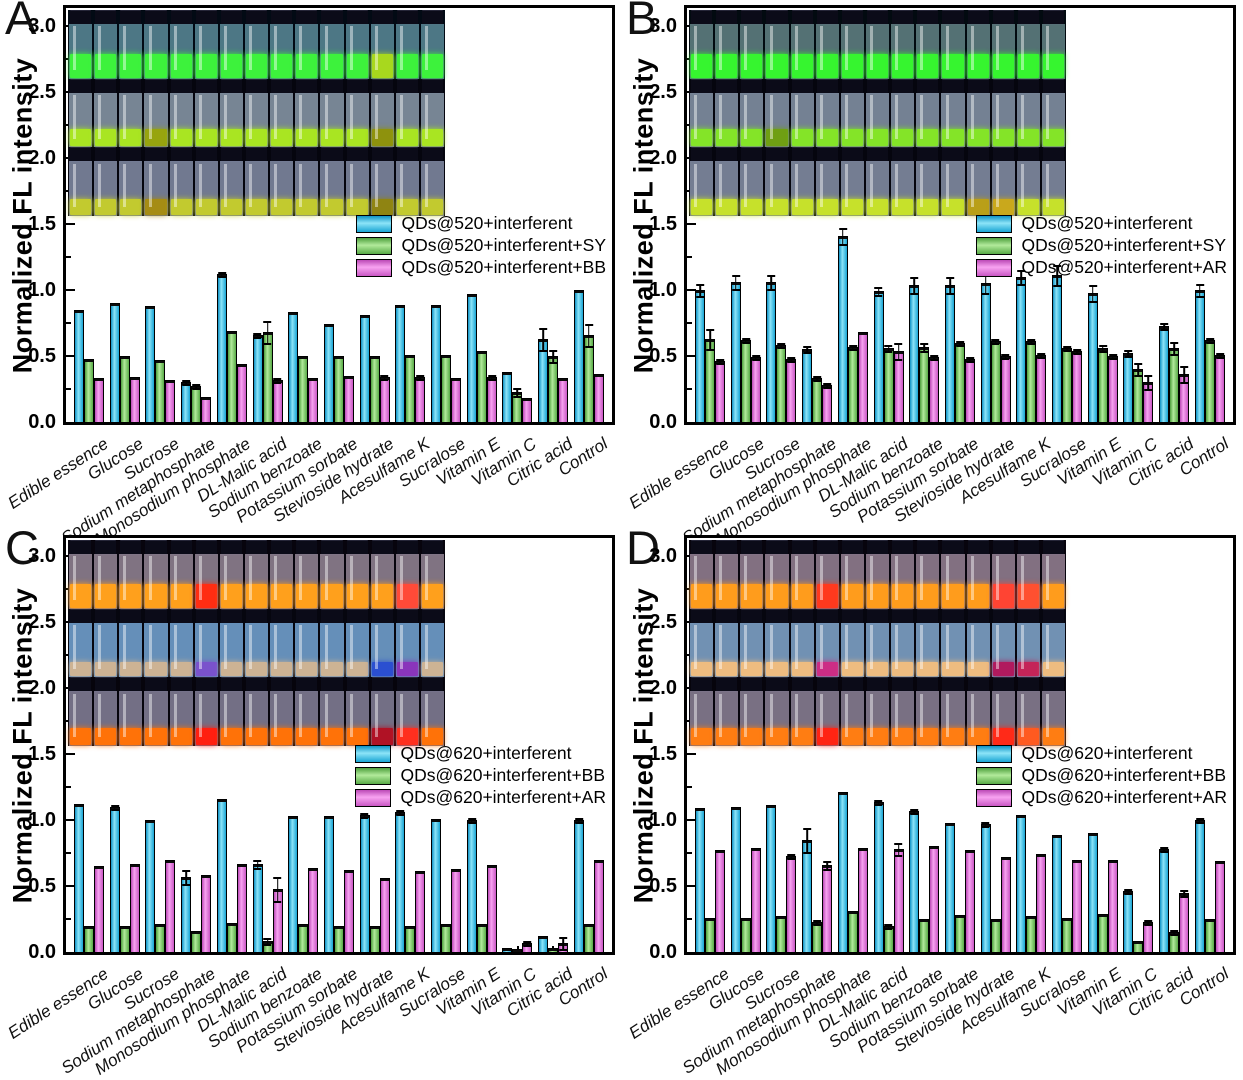 The height and width of the screenshot is (1080, 1243). I want to click on vial-row, so click(256, 643).